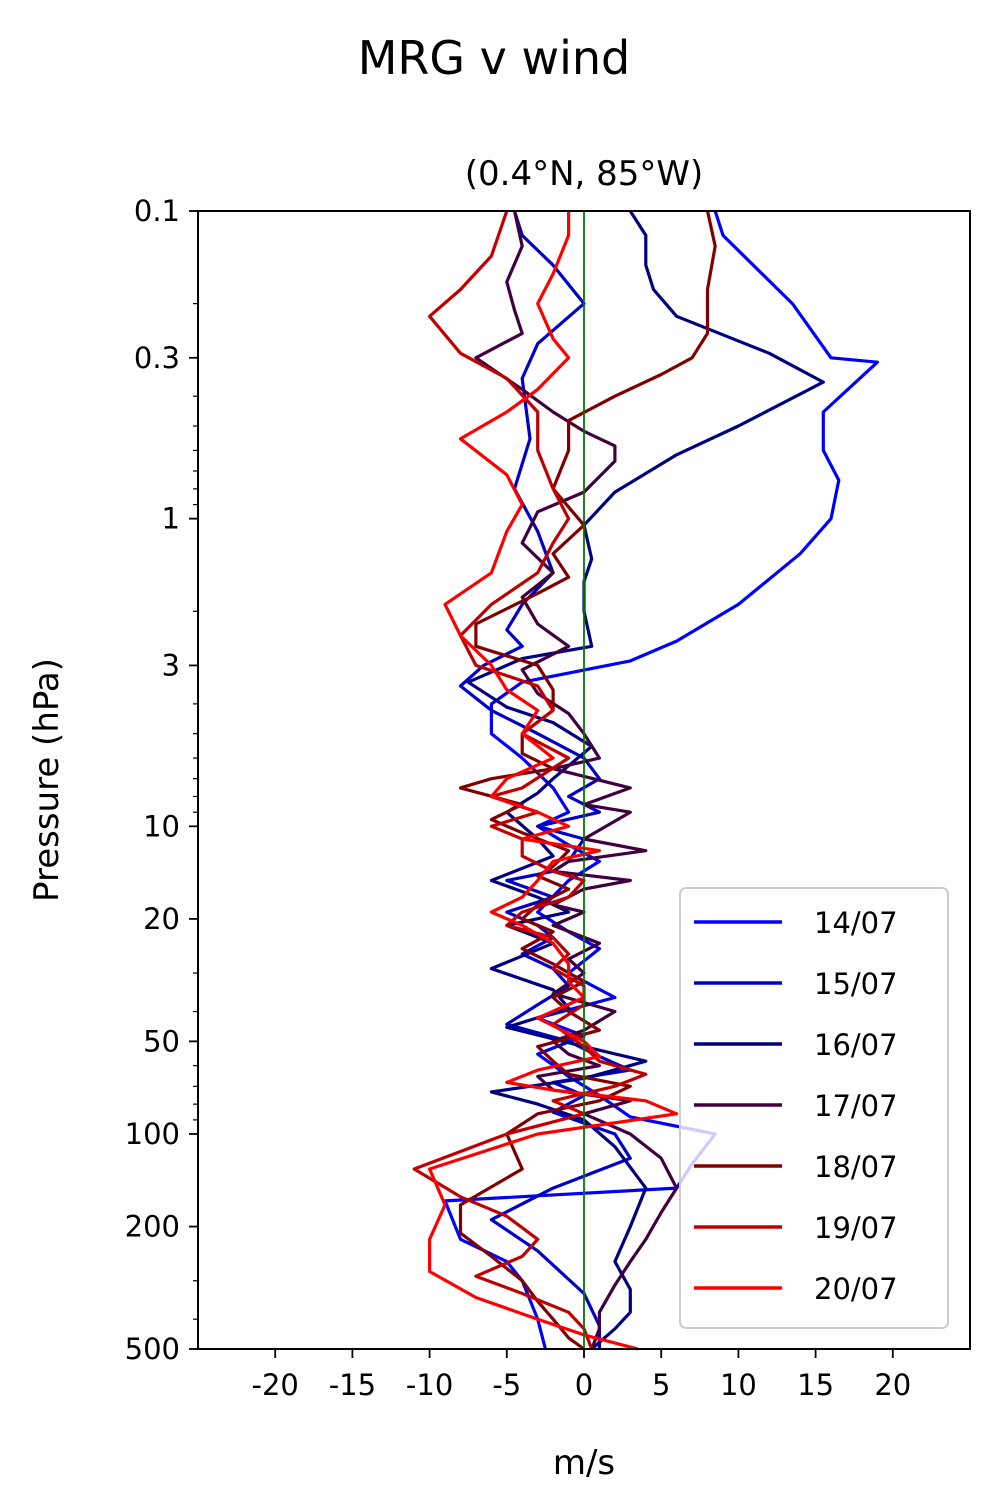 Image resolution: width=990 pixels, height=1500 pixels. What do you see at coordinates (152, 1227) in the screenshot?
I see `y-tick-label: 200` at bounding box center [152, 1227].